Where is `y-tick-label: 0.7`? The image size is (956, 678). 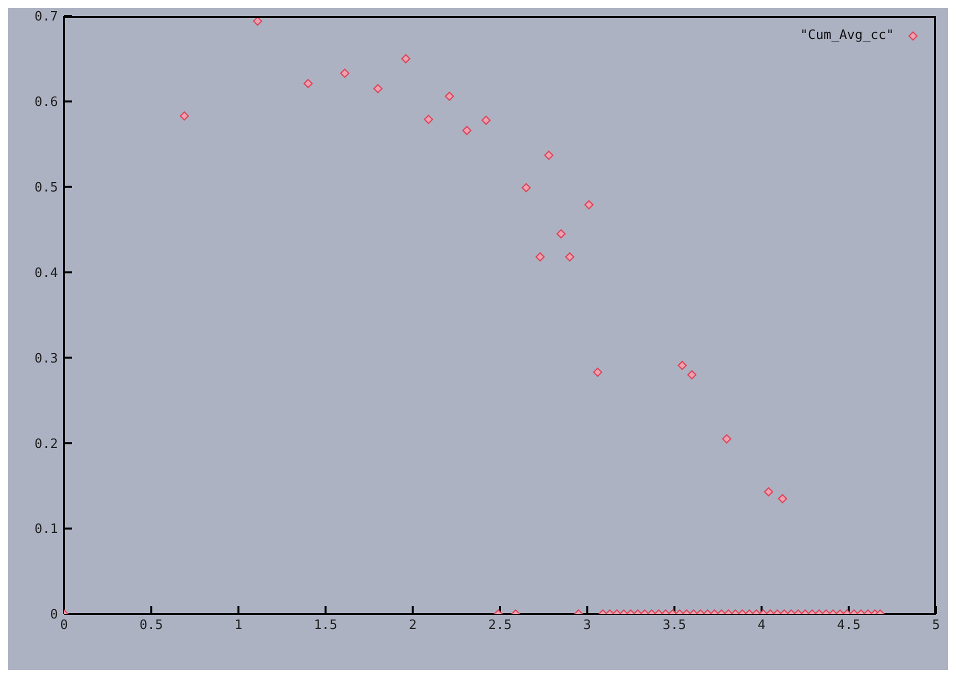
y-tick-label: 0.7 is located at coordinates (46, 17).